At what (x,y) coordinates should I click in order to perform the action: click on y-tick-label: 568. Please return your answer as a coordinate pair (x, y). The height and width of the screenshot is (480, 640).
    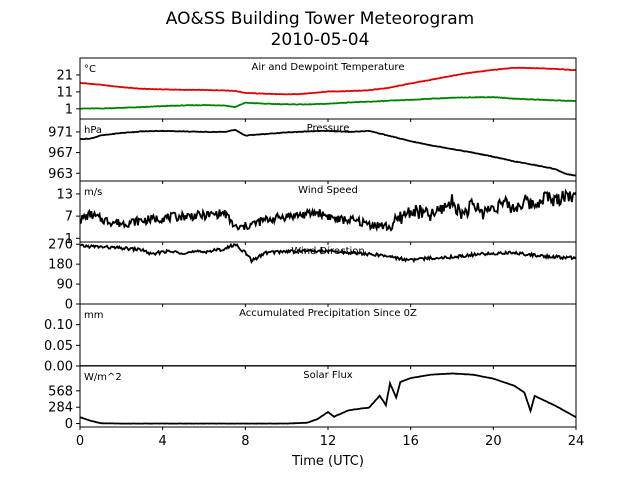
    Looking at the image, I should click on (60, 391).